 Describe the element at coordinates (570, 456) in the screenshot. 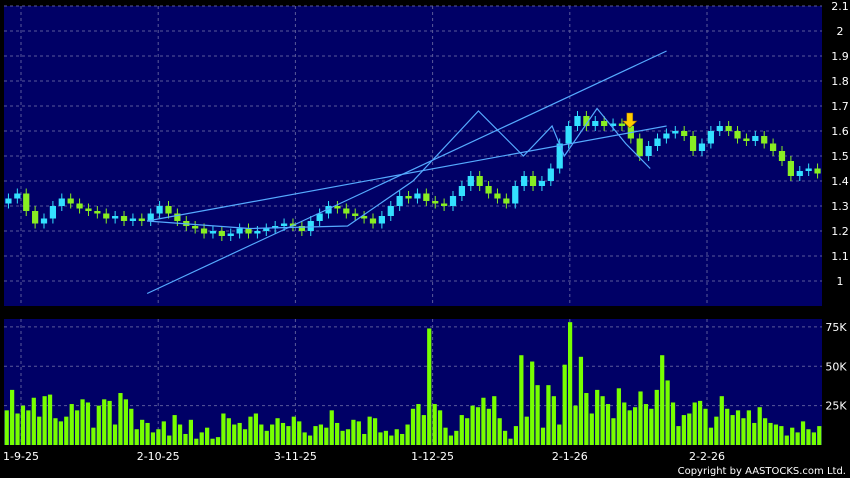

I see `date-tick-label: 2-1-26` at that location.